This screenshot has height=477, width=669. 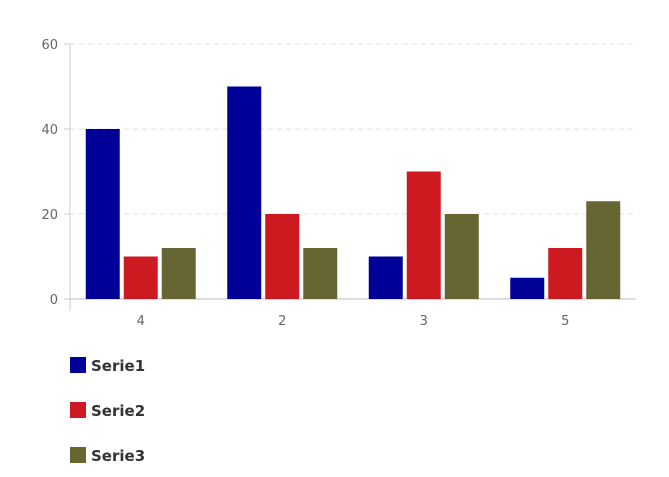 I want to click on legend-swatch-serie2, so click(x=78, y=410).